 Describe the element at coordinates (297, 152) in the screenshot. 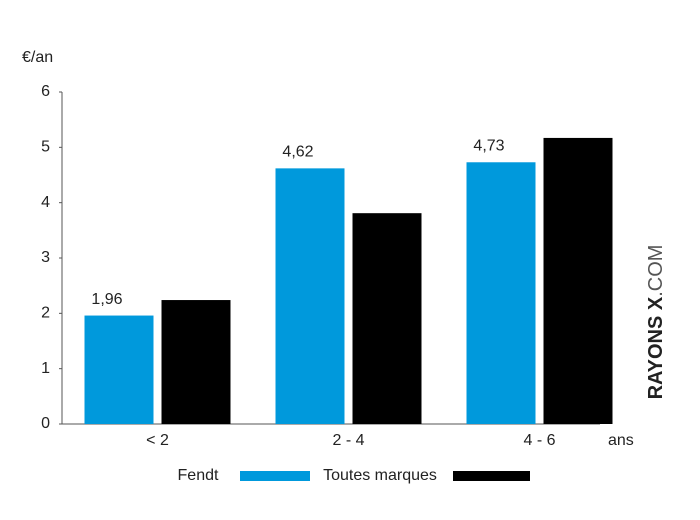

I see `value-label: 4,62` at that location.